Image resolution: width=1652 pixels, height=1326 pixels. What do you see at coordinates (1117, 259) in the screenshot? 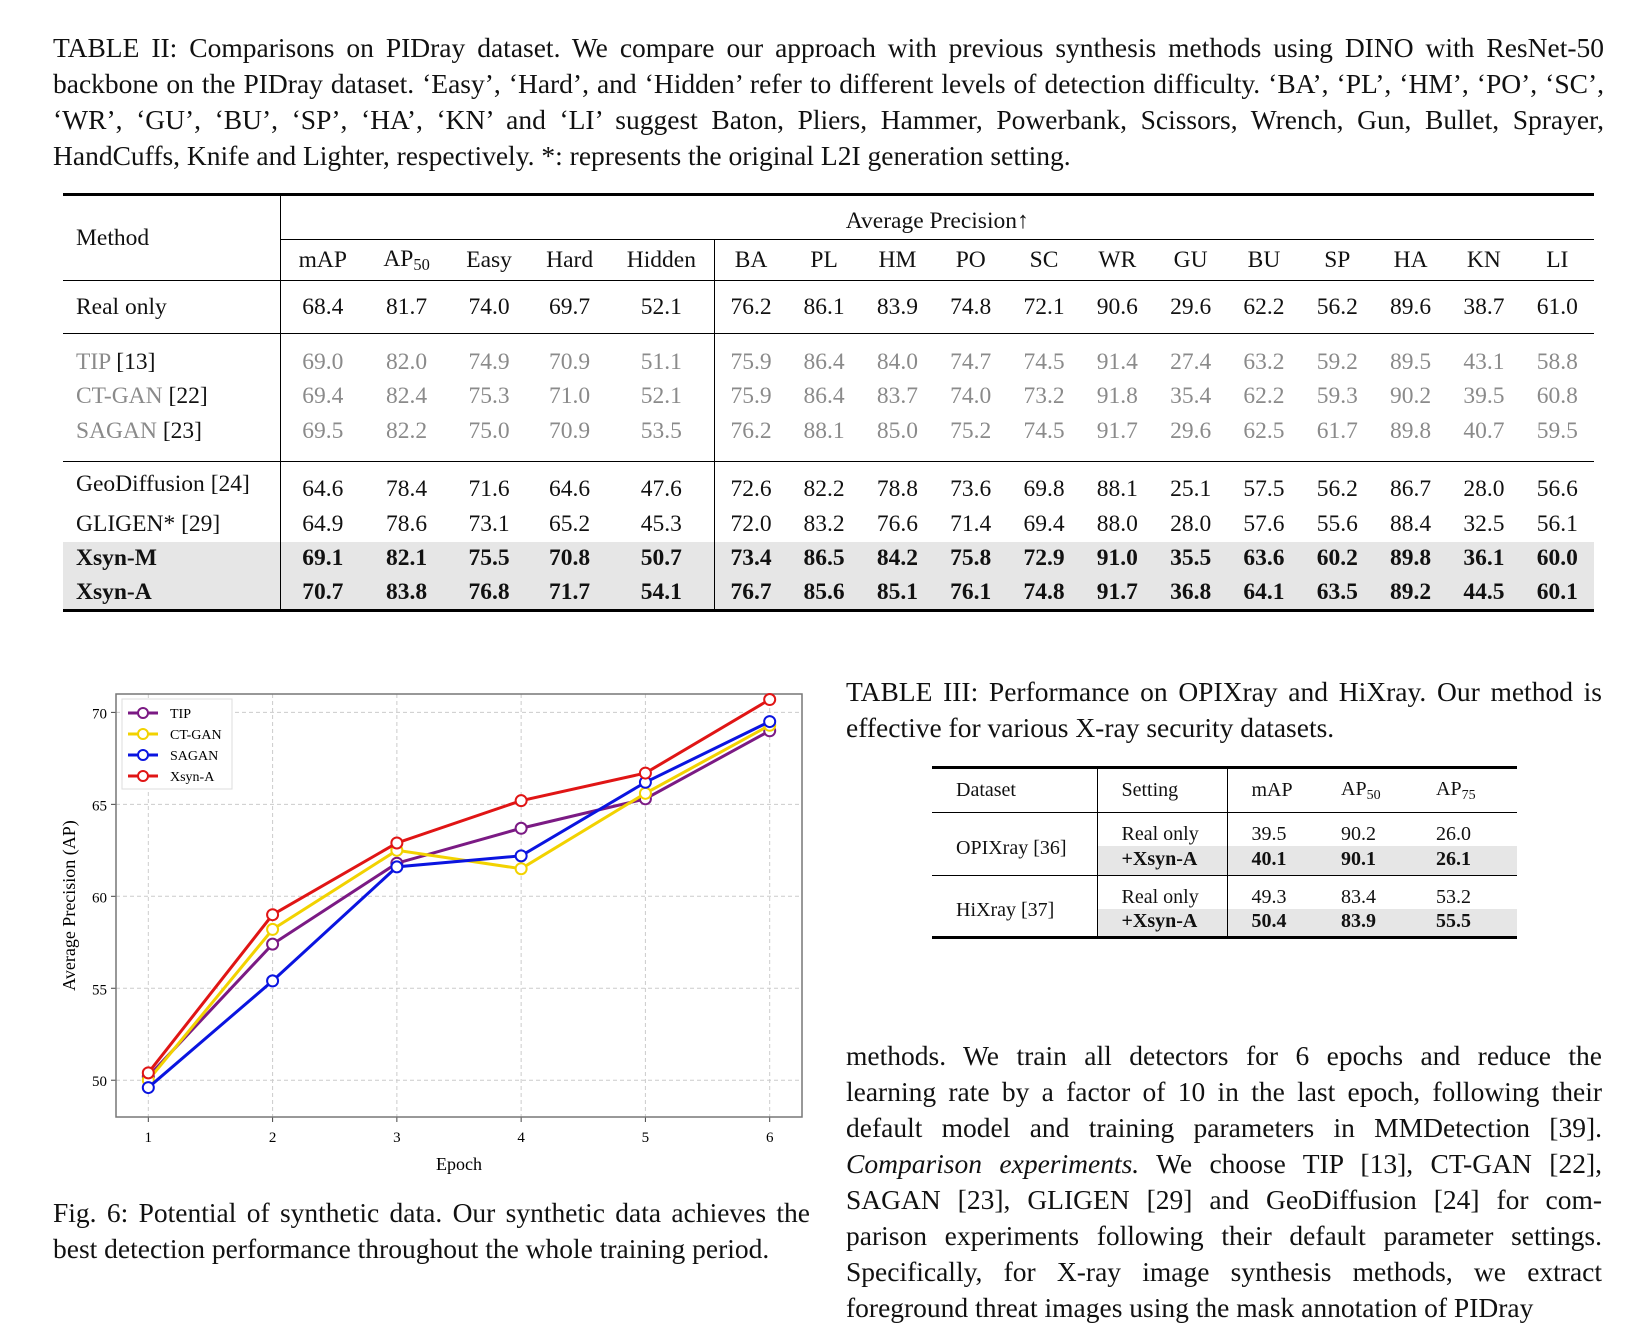
I see `column-header: WR` at bounding box center [1117, 259].